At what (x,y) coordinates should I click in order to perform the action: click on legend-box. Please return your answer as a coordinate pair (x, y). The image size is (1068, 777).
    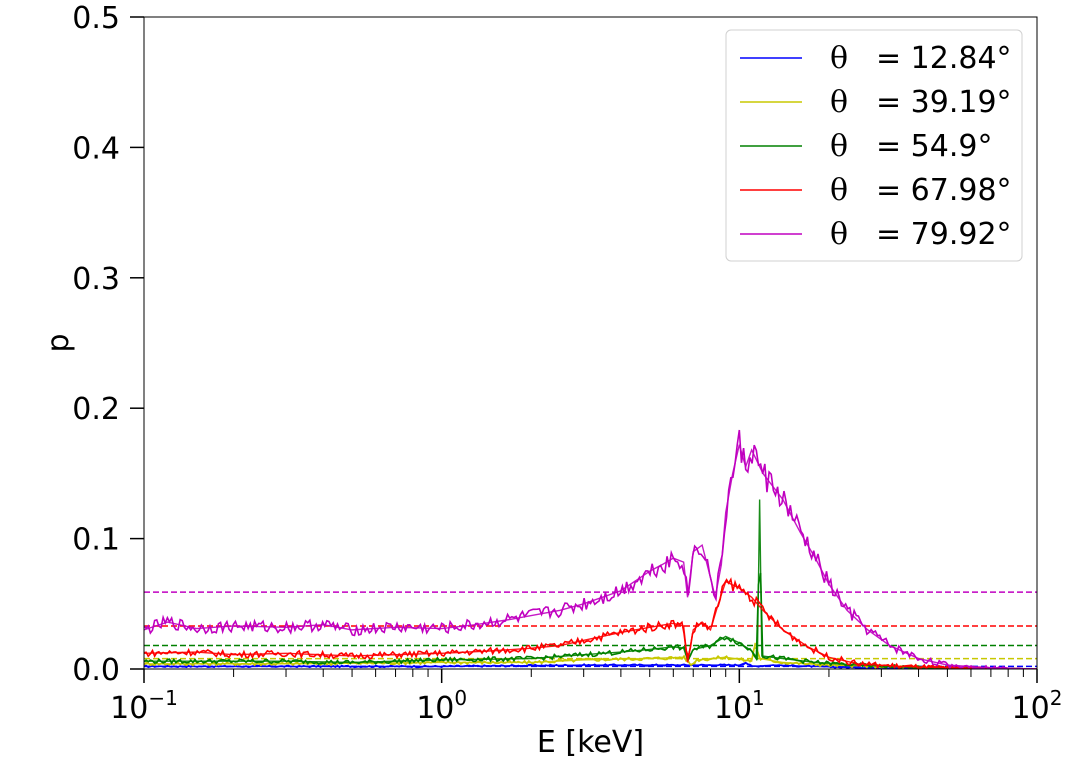
    Looking at the image, I should click on (874, 145).